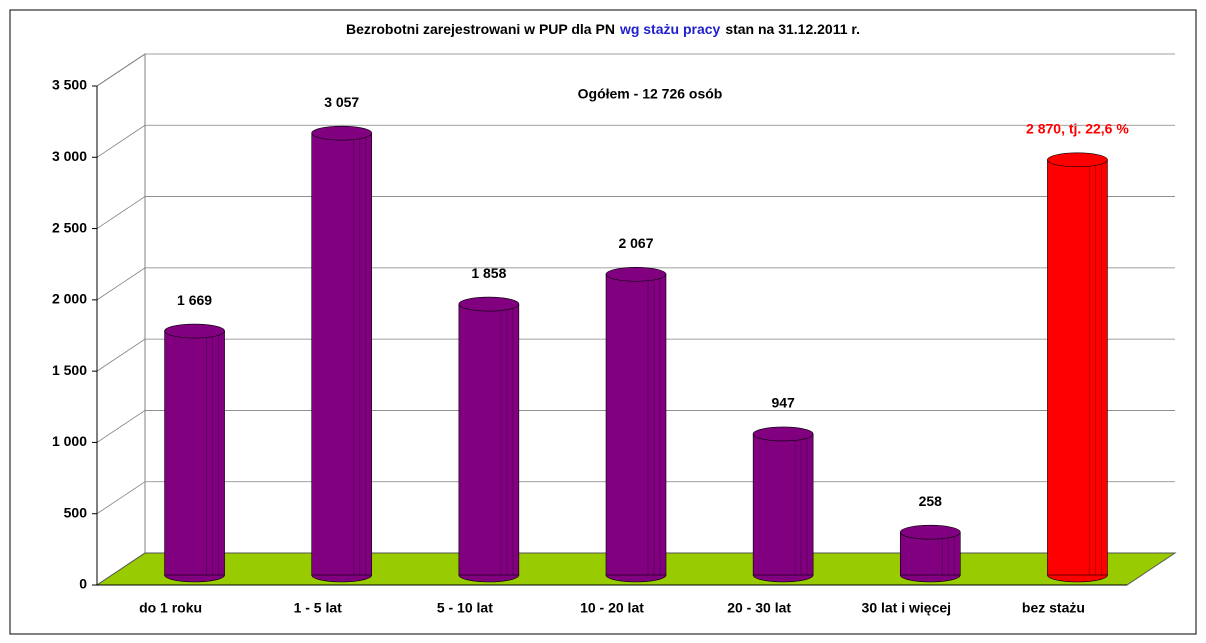  Describe the element at coordinates (170, 608) in the screenshot. I see `x-tick-label: do 1 roku` at that location.